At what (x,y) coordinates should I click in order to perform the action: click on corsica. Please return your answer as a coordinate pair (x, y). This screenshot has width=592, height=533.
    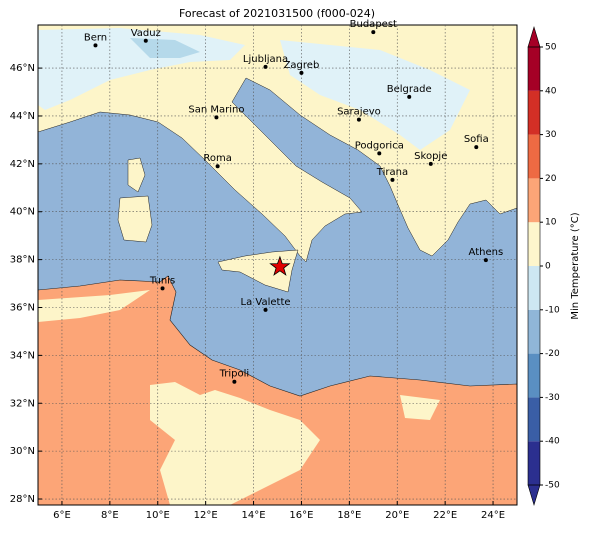
    Looking at the image, I should click on (136, 175).